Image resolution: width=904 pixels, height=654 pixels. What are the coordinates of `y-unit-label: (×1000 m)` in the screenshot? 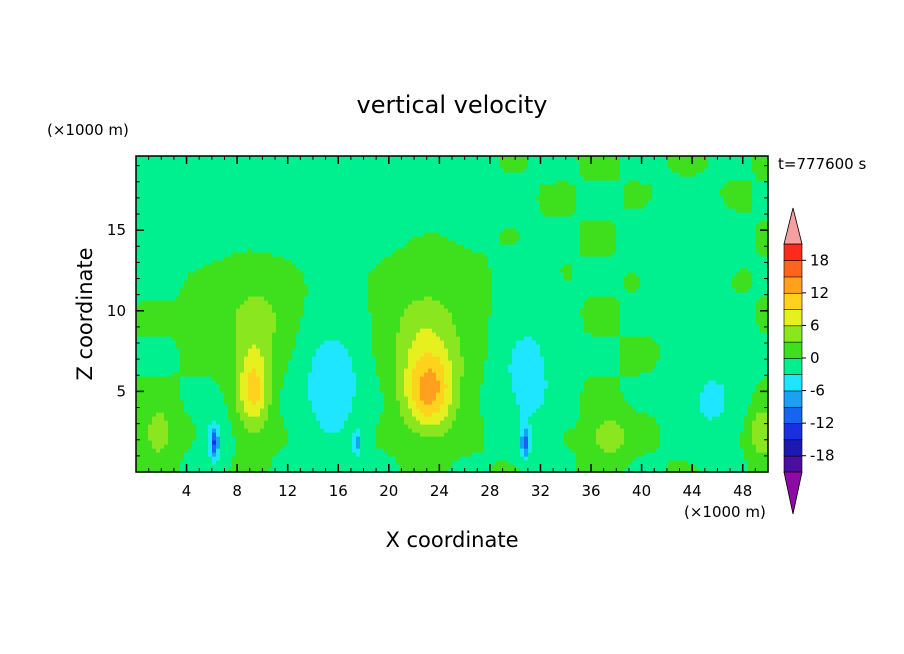 It's located at (88, 130).